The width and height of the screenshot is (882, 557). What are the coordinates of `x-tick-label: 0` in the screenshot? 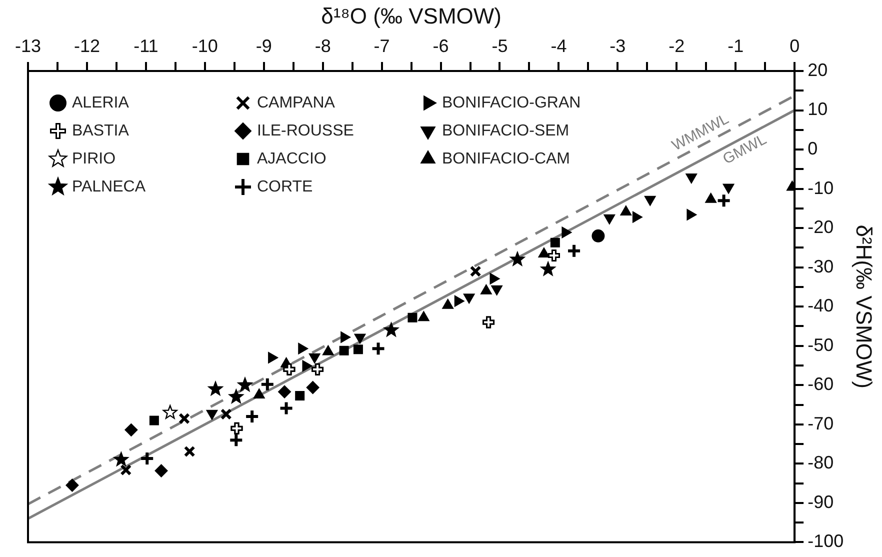 It's located at (795, 46).